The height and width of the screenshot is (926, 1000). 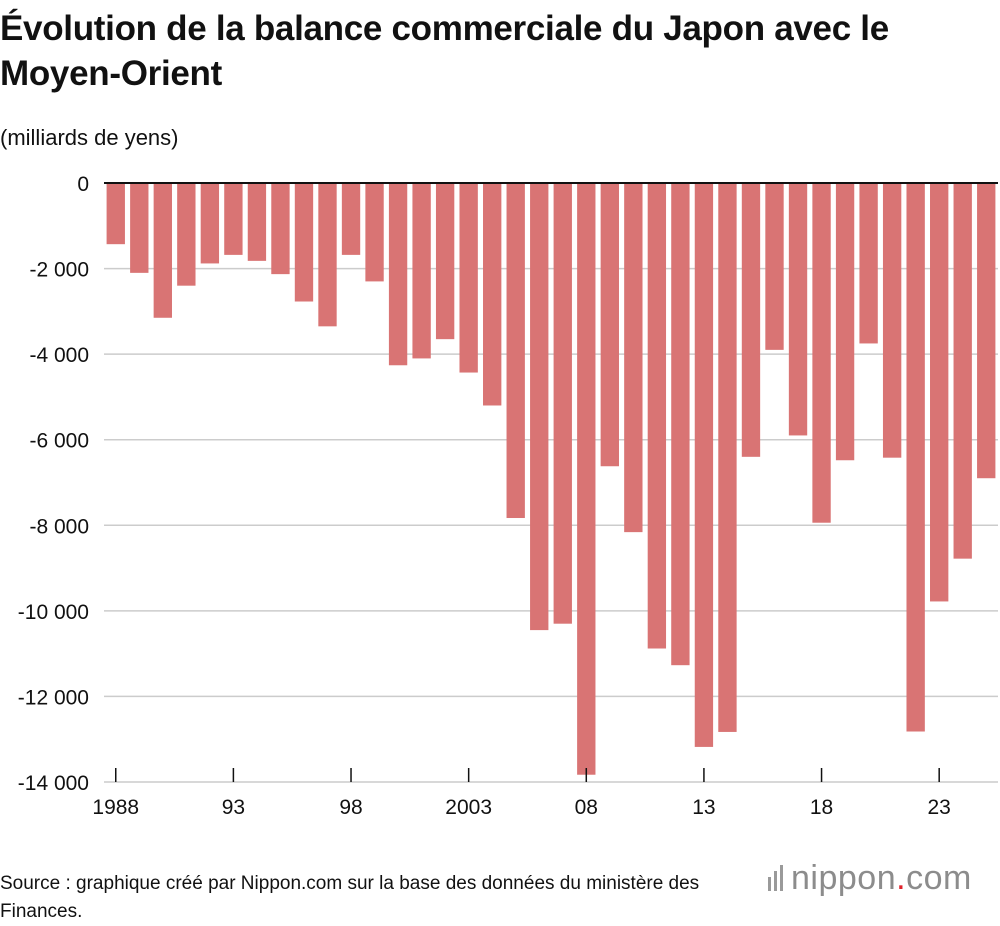 What do you see at coordinates (657, 416) in the screenshot?
I see `bar-2011` at bounding box center [657, 416].